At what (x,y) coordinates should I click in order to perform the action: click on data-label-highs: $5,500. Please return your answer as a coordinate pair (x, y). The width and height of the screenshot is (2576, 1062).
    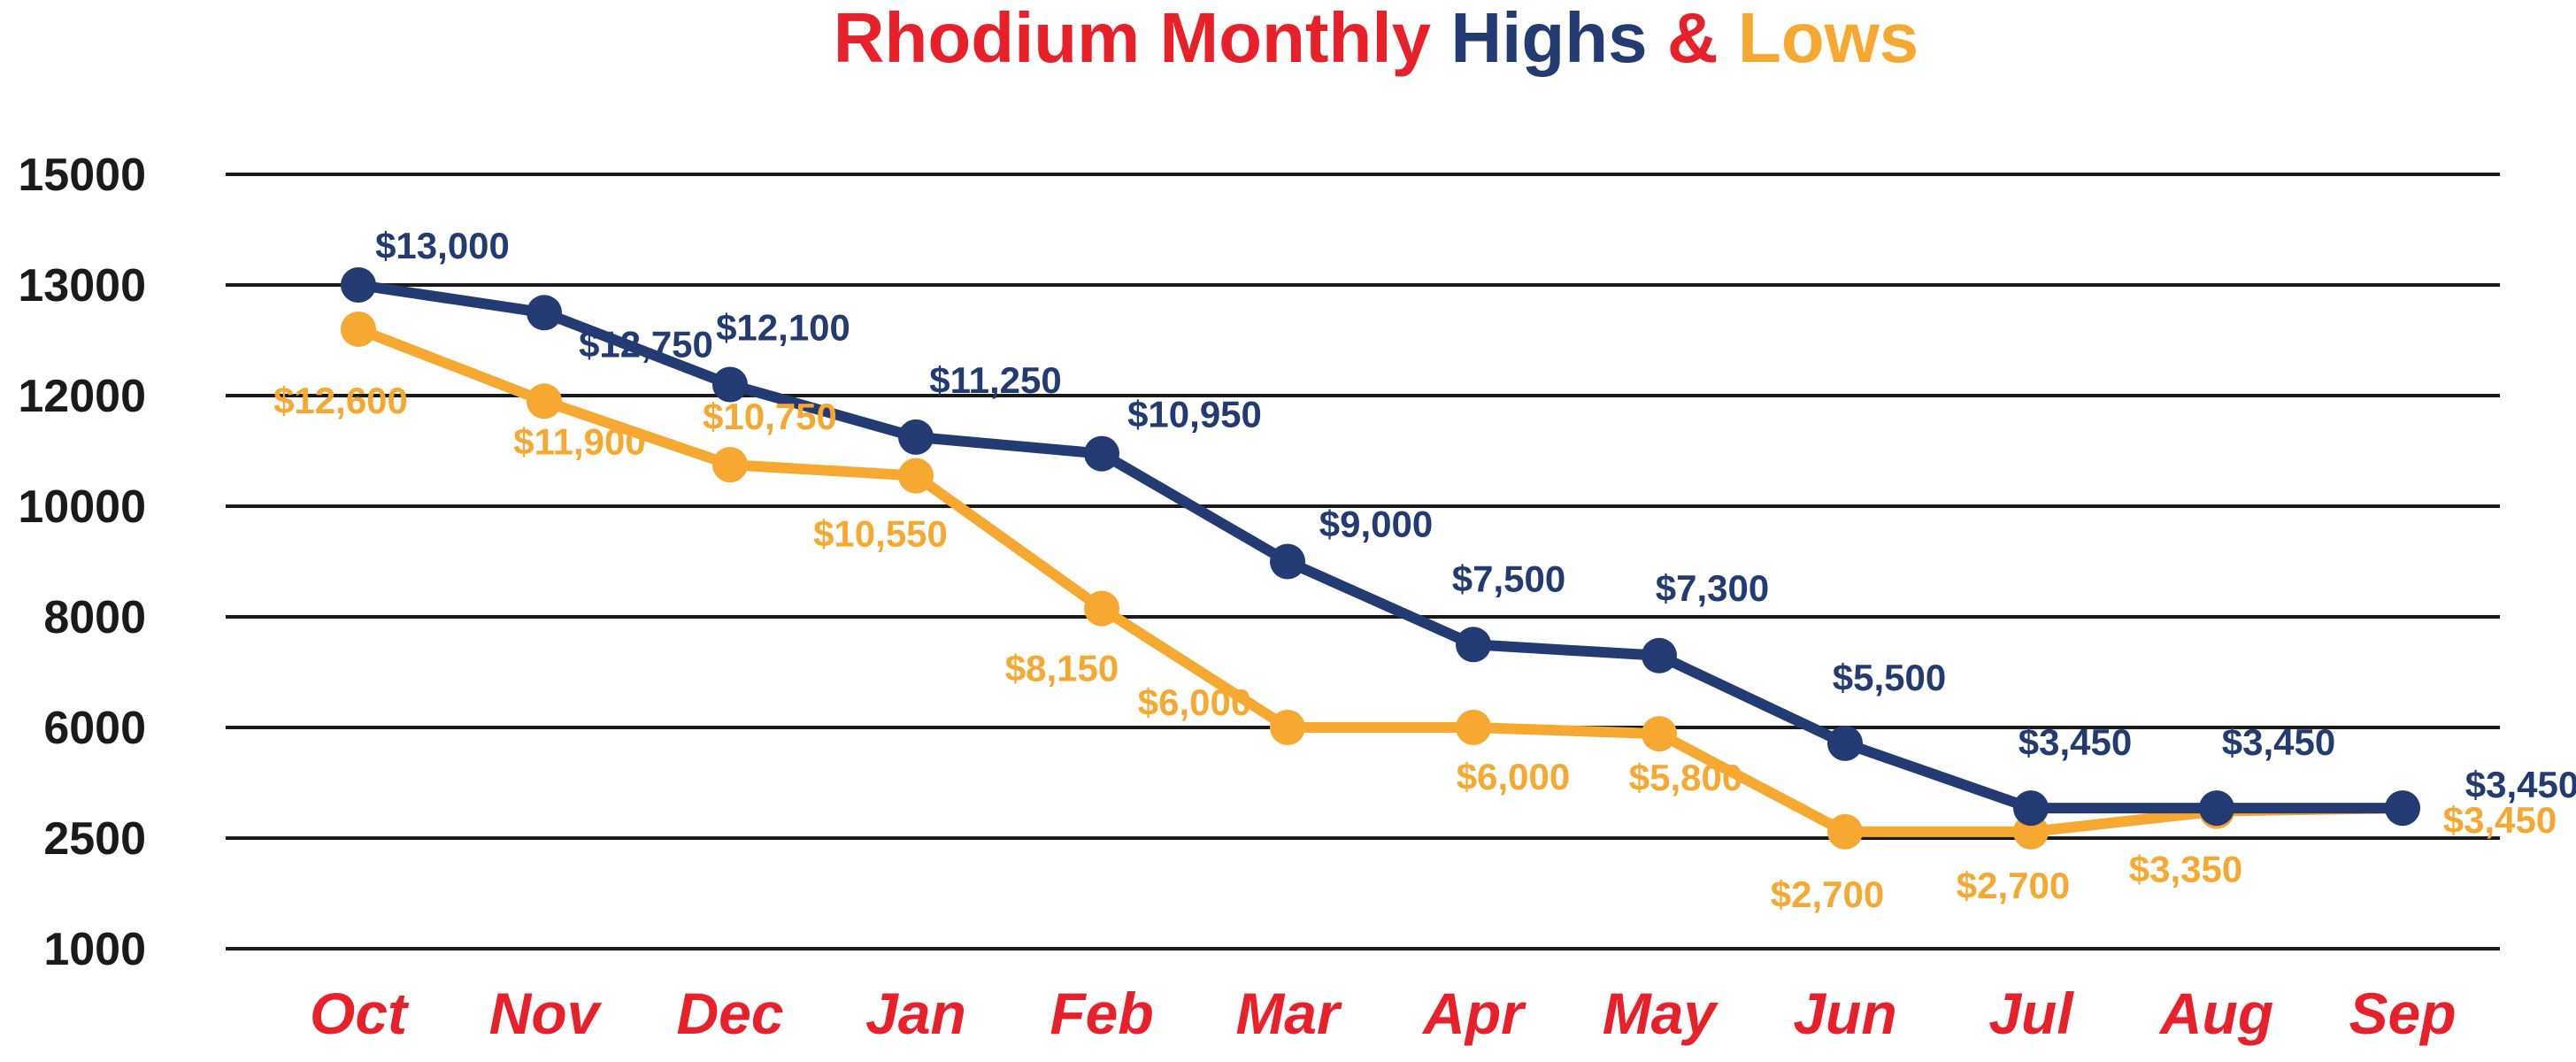
    Looking at the image, I should click on (1889, 677).